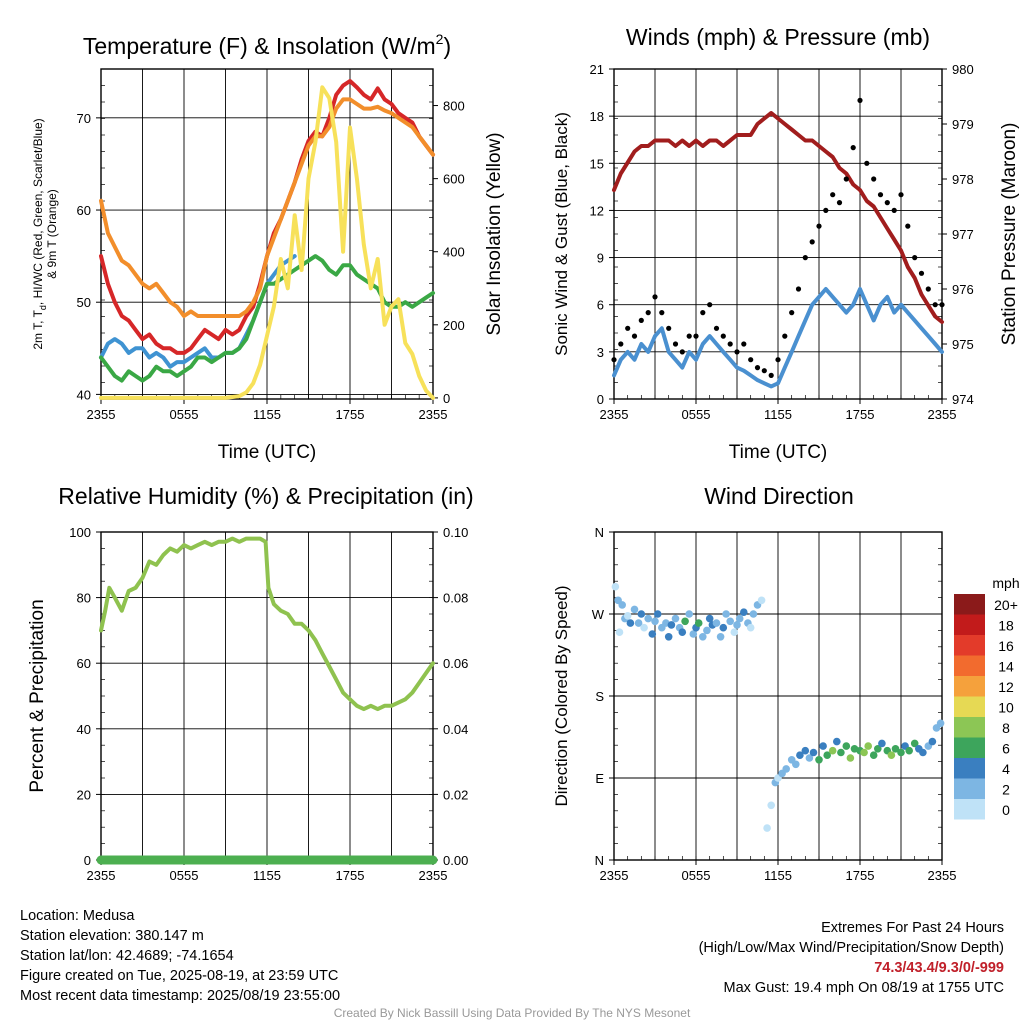  Describe the element at coordinates (963, 234) in the screenshot. I see `y2-tick-label: 977` at that location.